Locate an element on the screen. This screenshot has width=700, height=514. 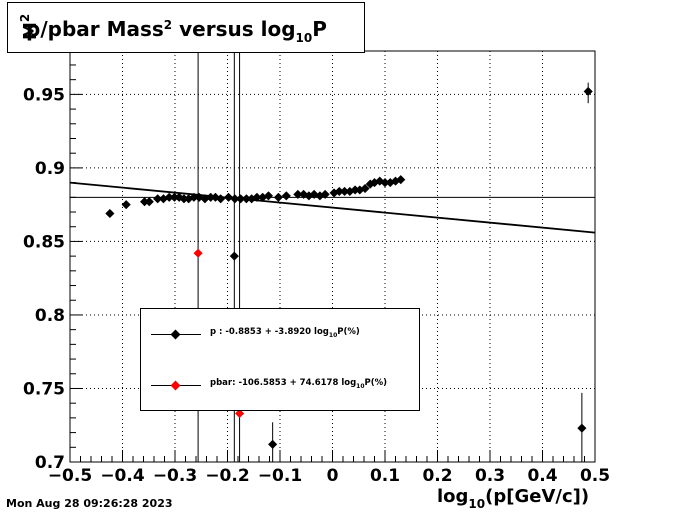
x-tick-label: 0.2 is located at coordinates (437, 476).